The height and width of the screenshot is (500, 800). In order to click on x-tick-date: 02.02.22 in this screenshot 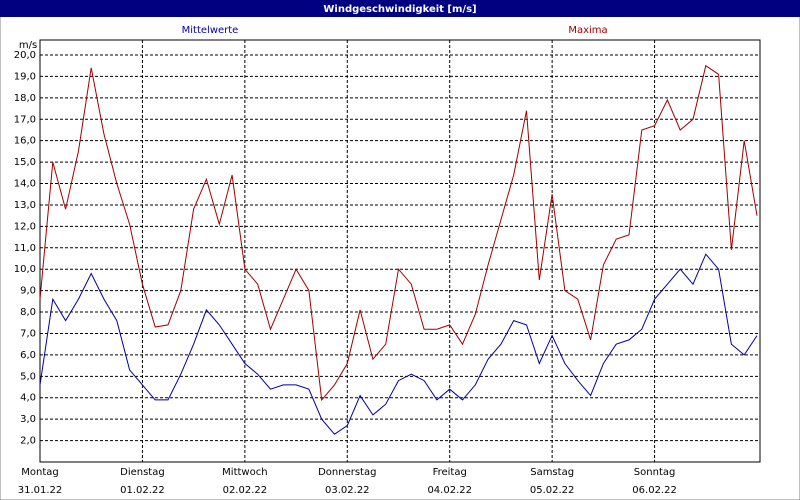, I will do `click(245, 490)`.